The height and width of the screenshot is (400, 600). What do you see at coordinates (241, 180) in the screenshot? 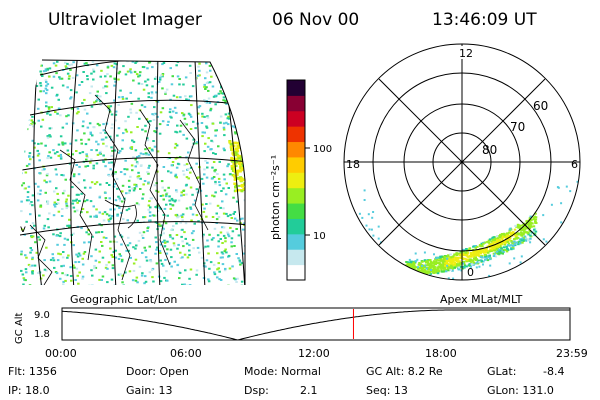
I see `geo-bright-dot` at bounding box center [241, 180].